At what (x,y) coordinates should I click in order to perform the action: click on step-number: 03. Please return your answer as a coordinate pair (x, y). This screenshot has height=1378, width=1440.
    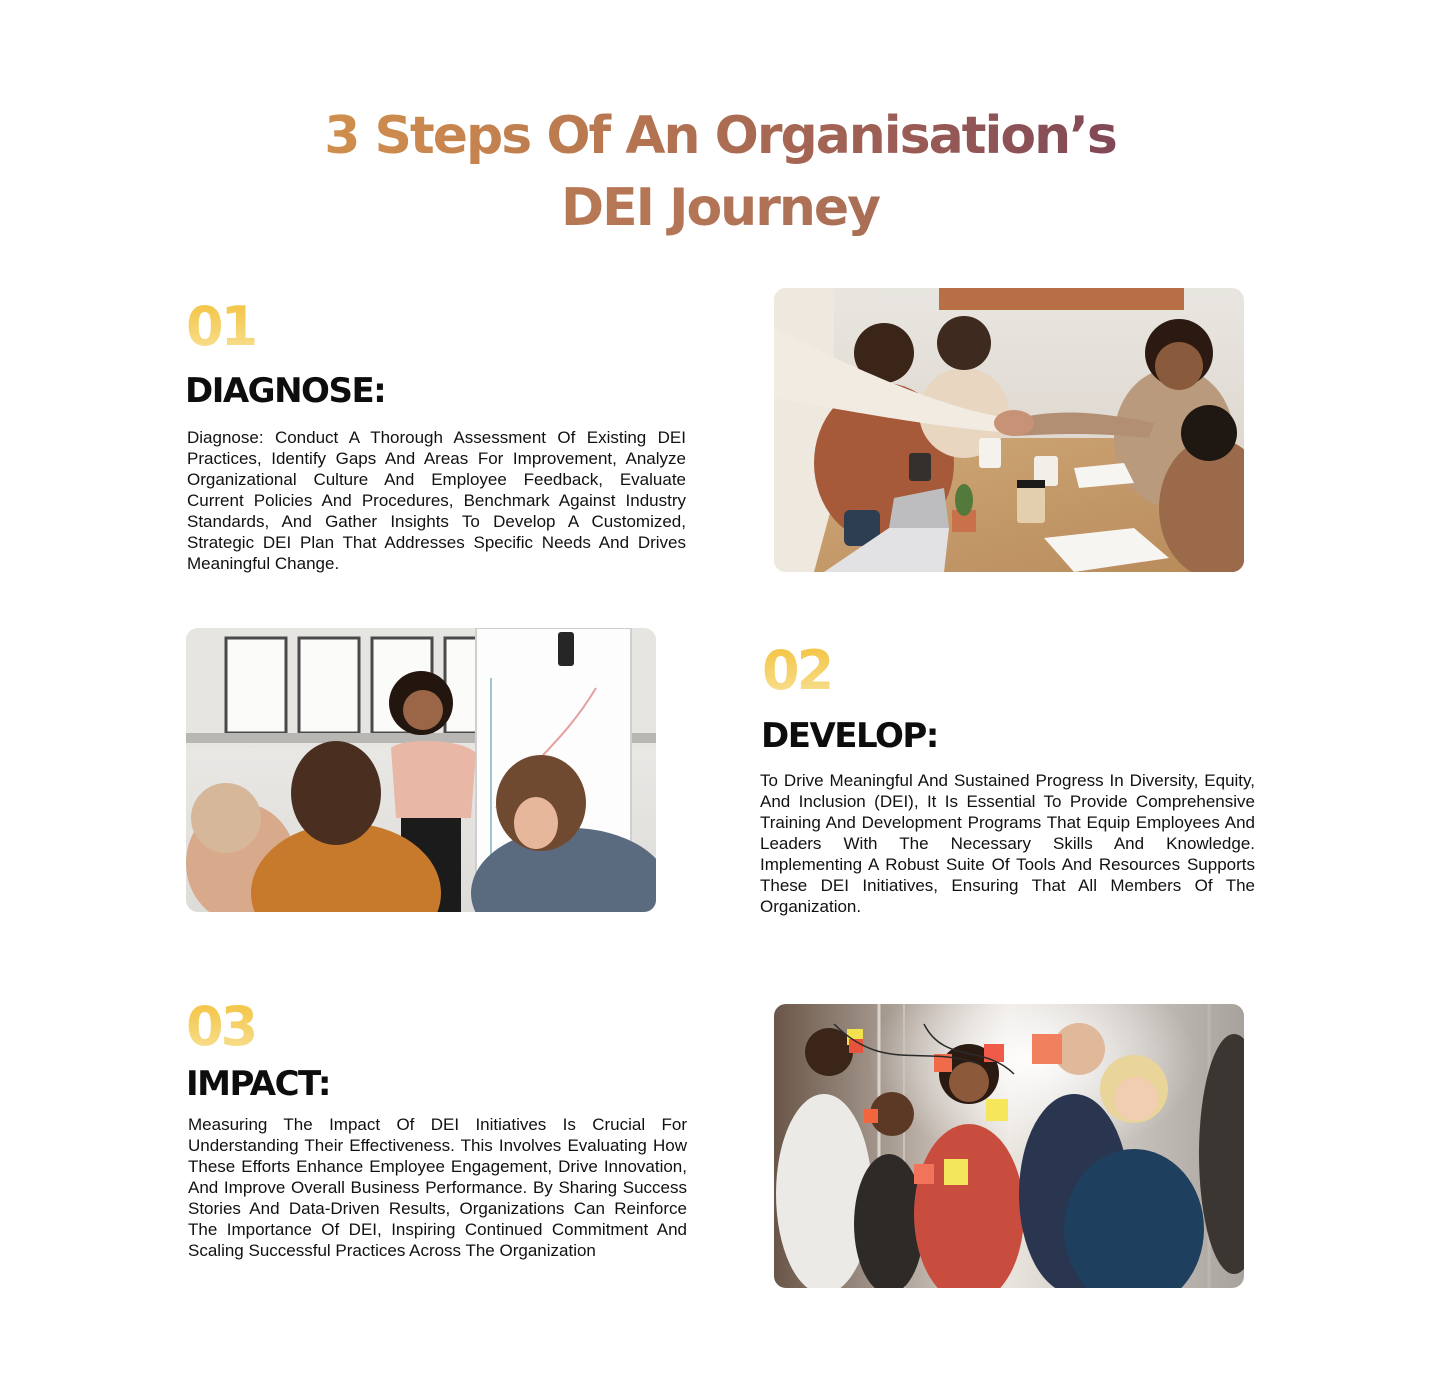
    Looking at the image, I should click on (222, 1026).